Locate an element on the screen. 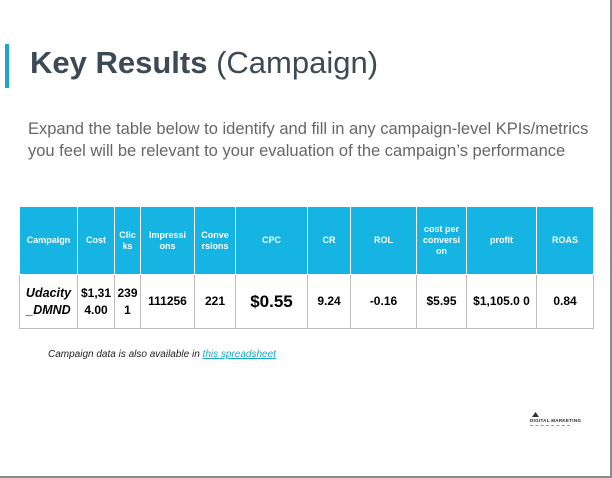 The width and height of the screenshot is (612, 478). slide-title: Key Results (Campaign) is located at coordinates (204, 63).